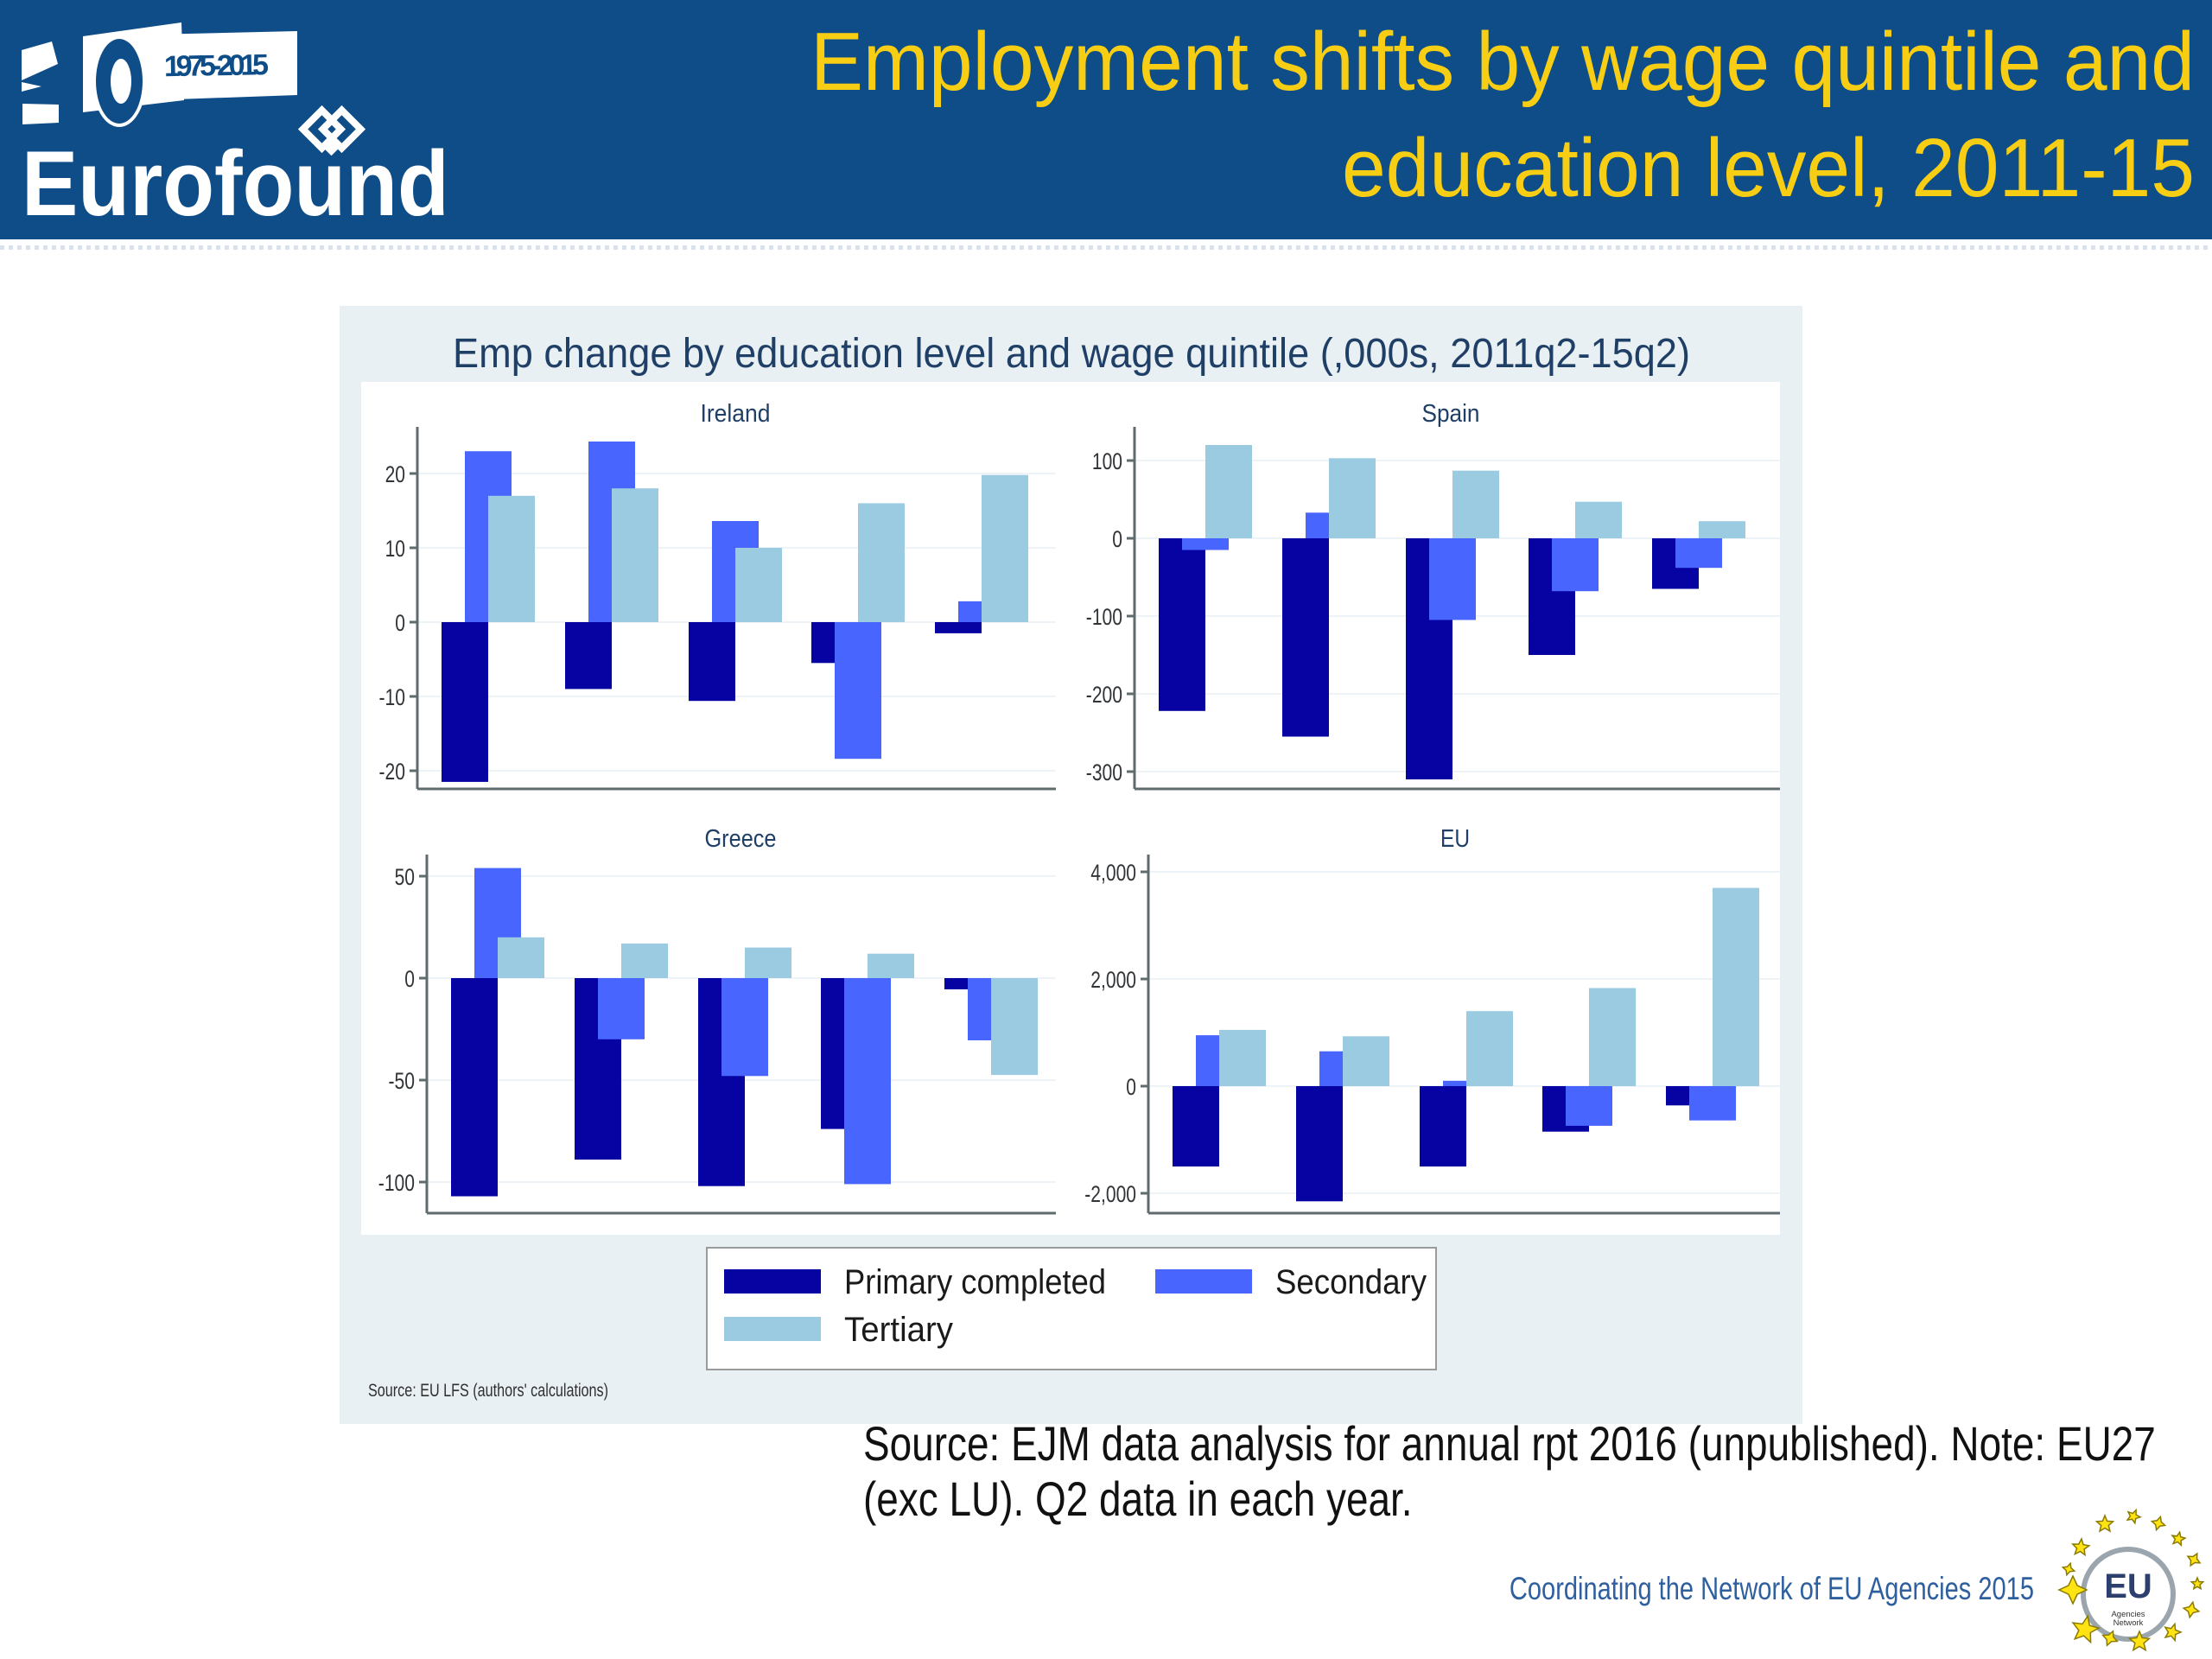 Image resolution: width=2212 pixels, height=1659 pixels. Describe the element at coordinates (392, 772) in the screenshot. I see `svg-text: -20` at that location.